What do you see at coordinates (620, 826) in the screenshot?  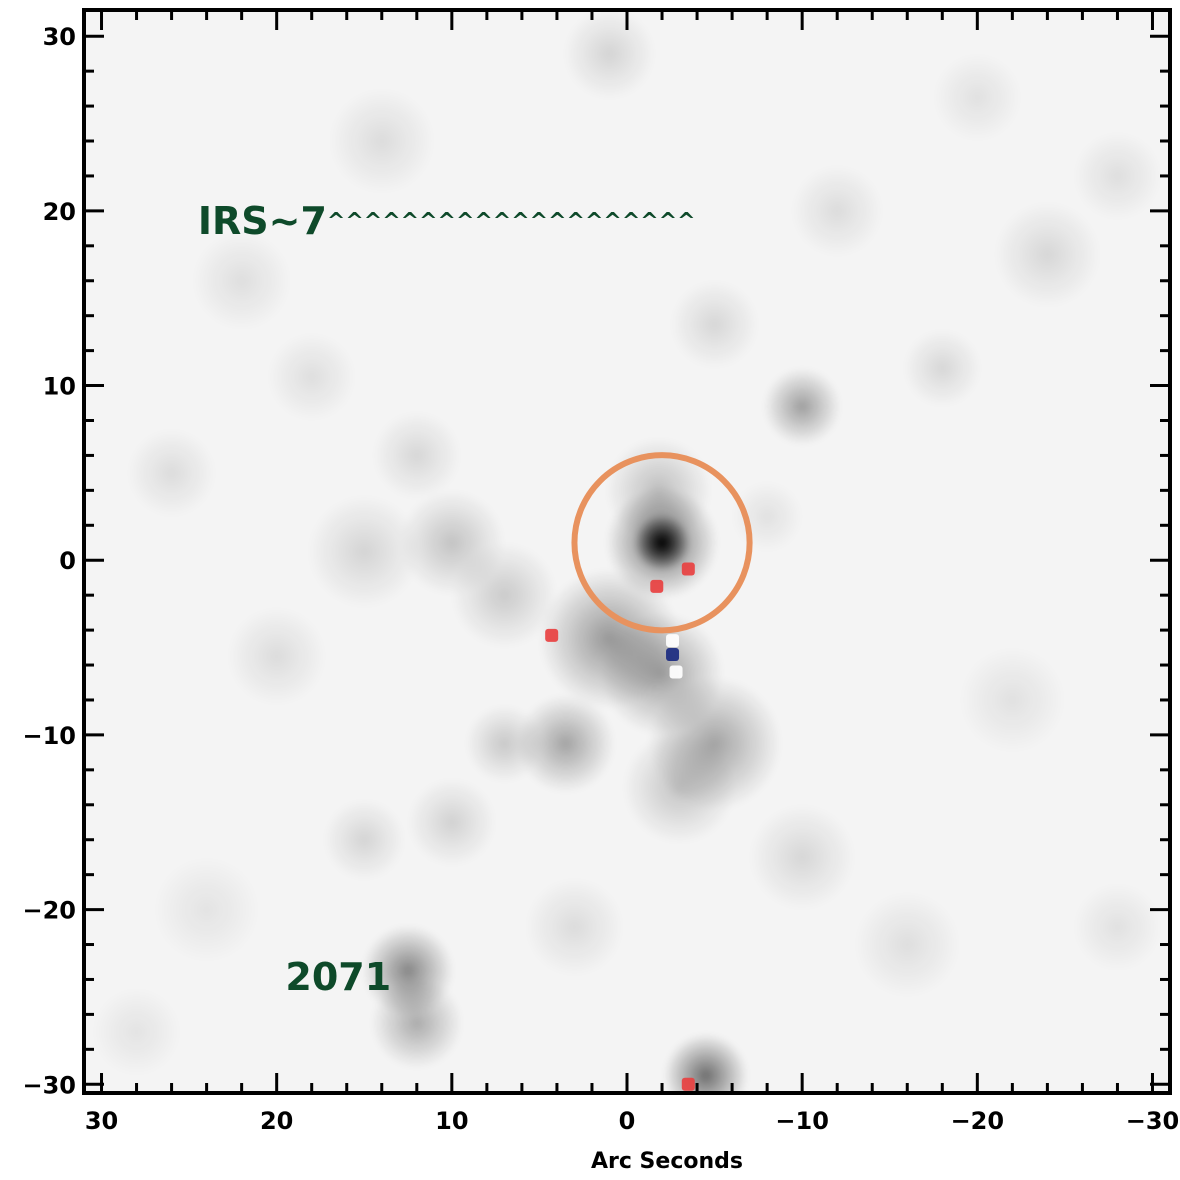 I see `source-markers` at bounding box center [620, 826].